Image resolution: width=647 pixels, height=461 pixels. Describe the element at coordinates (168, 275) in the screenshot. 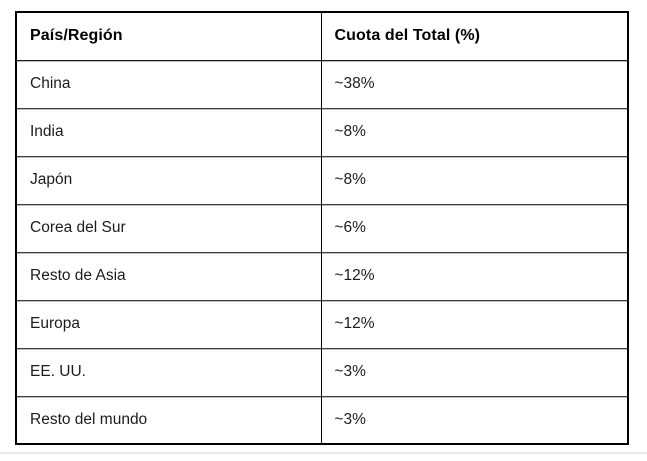

I see `region-cell: Resto de Asia` at that location.